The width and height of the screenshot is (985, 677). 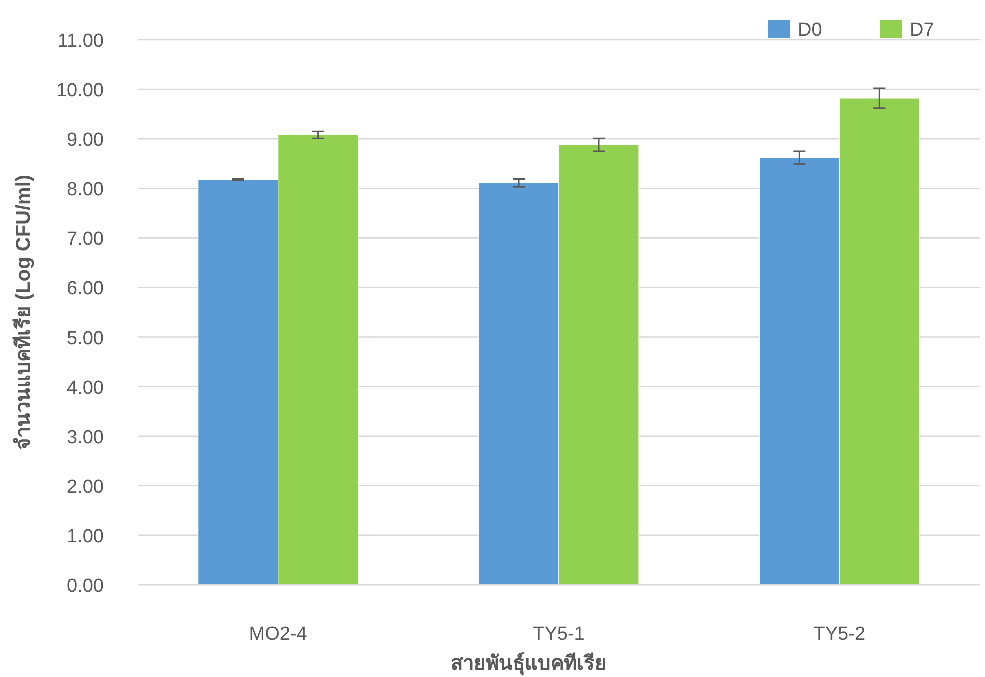 I want to click on y-tick-label: 0.00, so click(x=85, y=586).